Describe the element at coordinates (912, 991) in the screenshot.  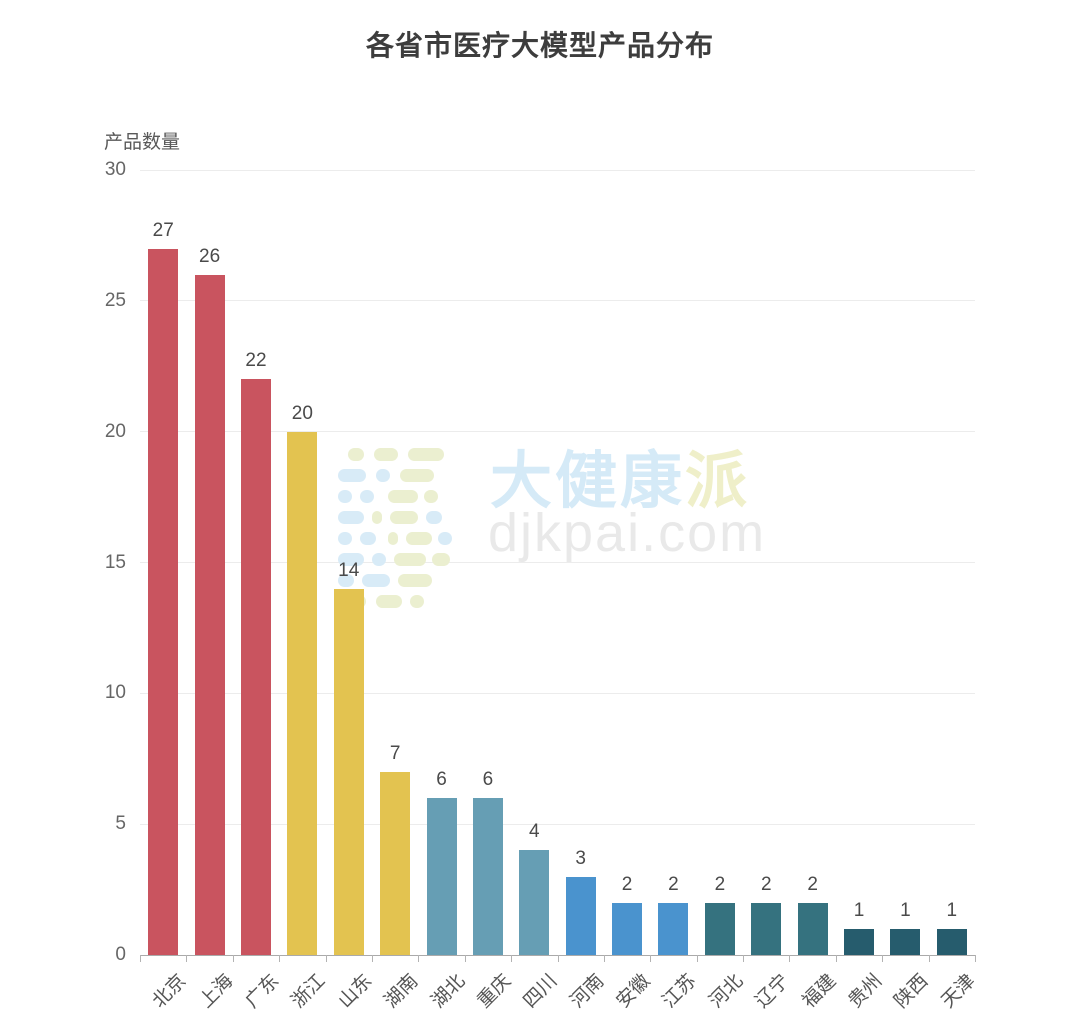
I see `x-axis-category-label: 陕西` at that location.